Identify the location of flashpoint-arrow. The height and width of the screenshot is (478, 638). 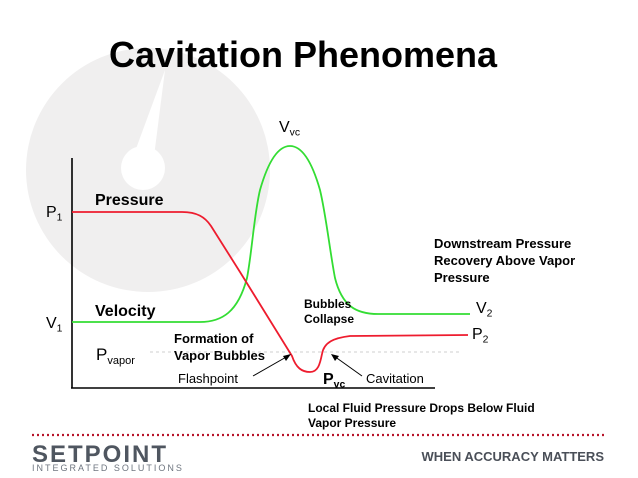
(271, 365).